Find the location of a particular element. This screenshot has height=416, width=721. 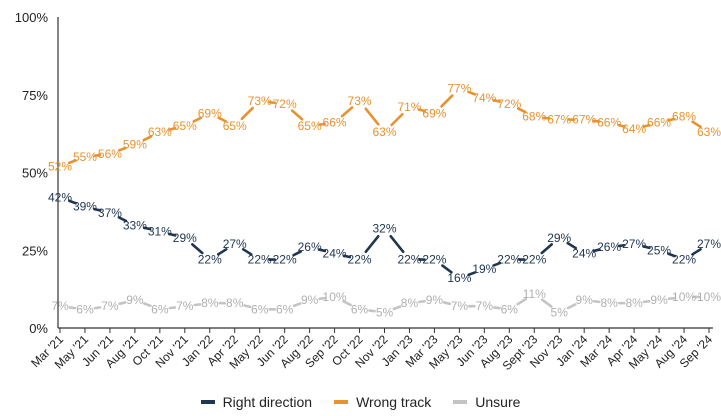

data-label: 59% is located at coordinates (135, 145).